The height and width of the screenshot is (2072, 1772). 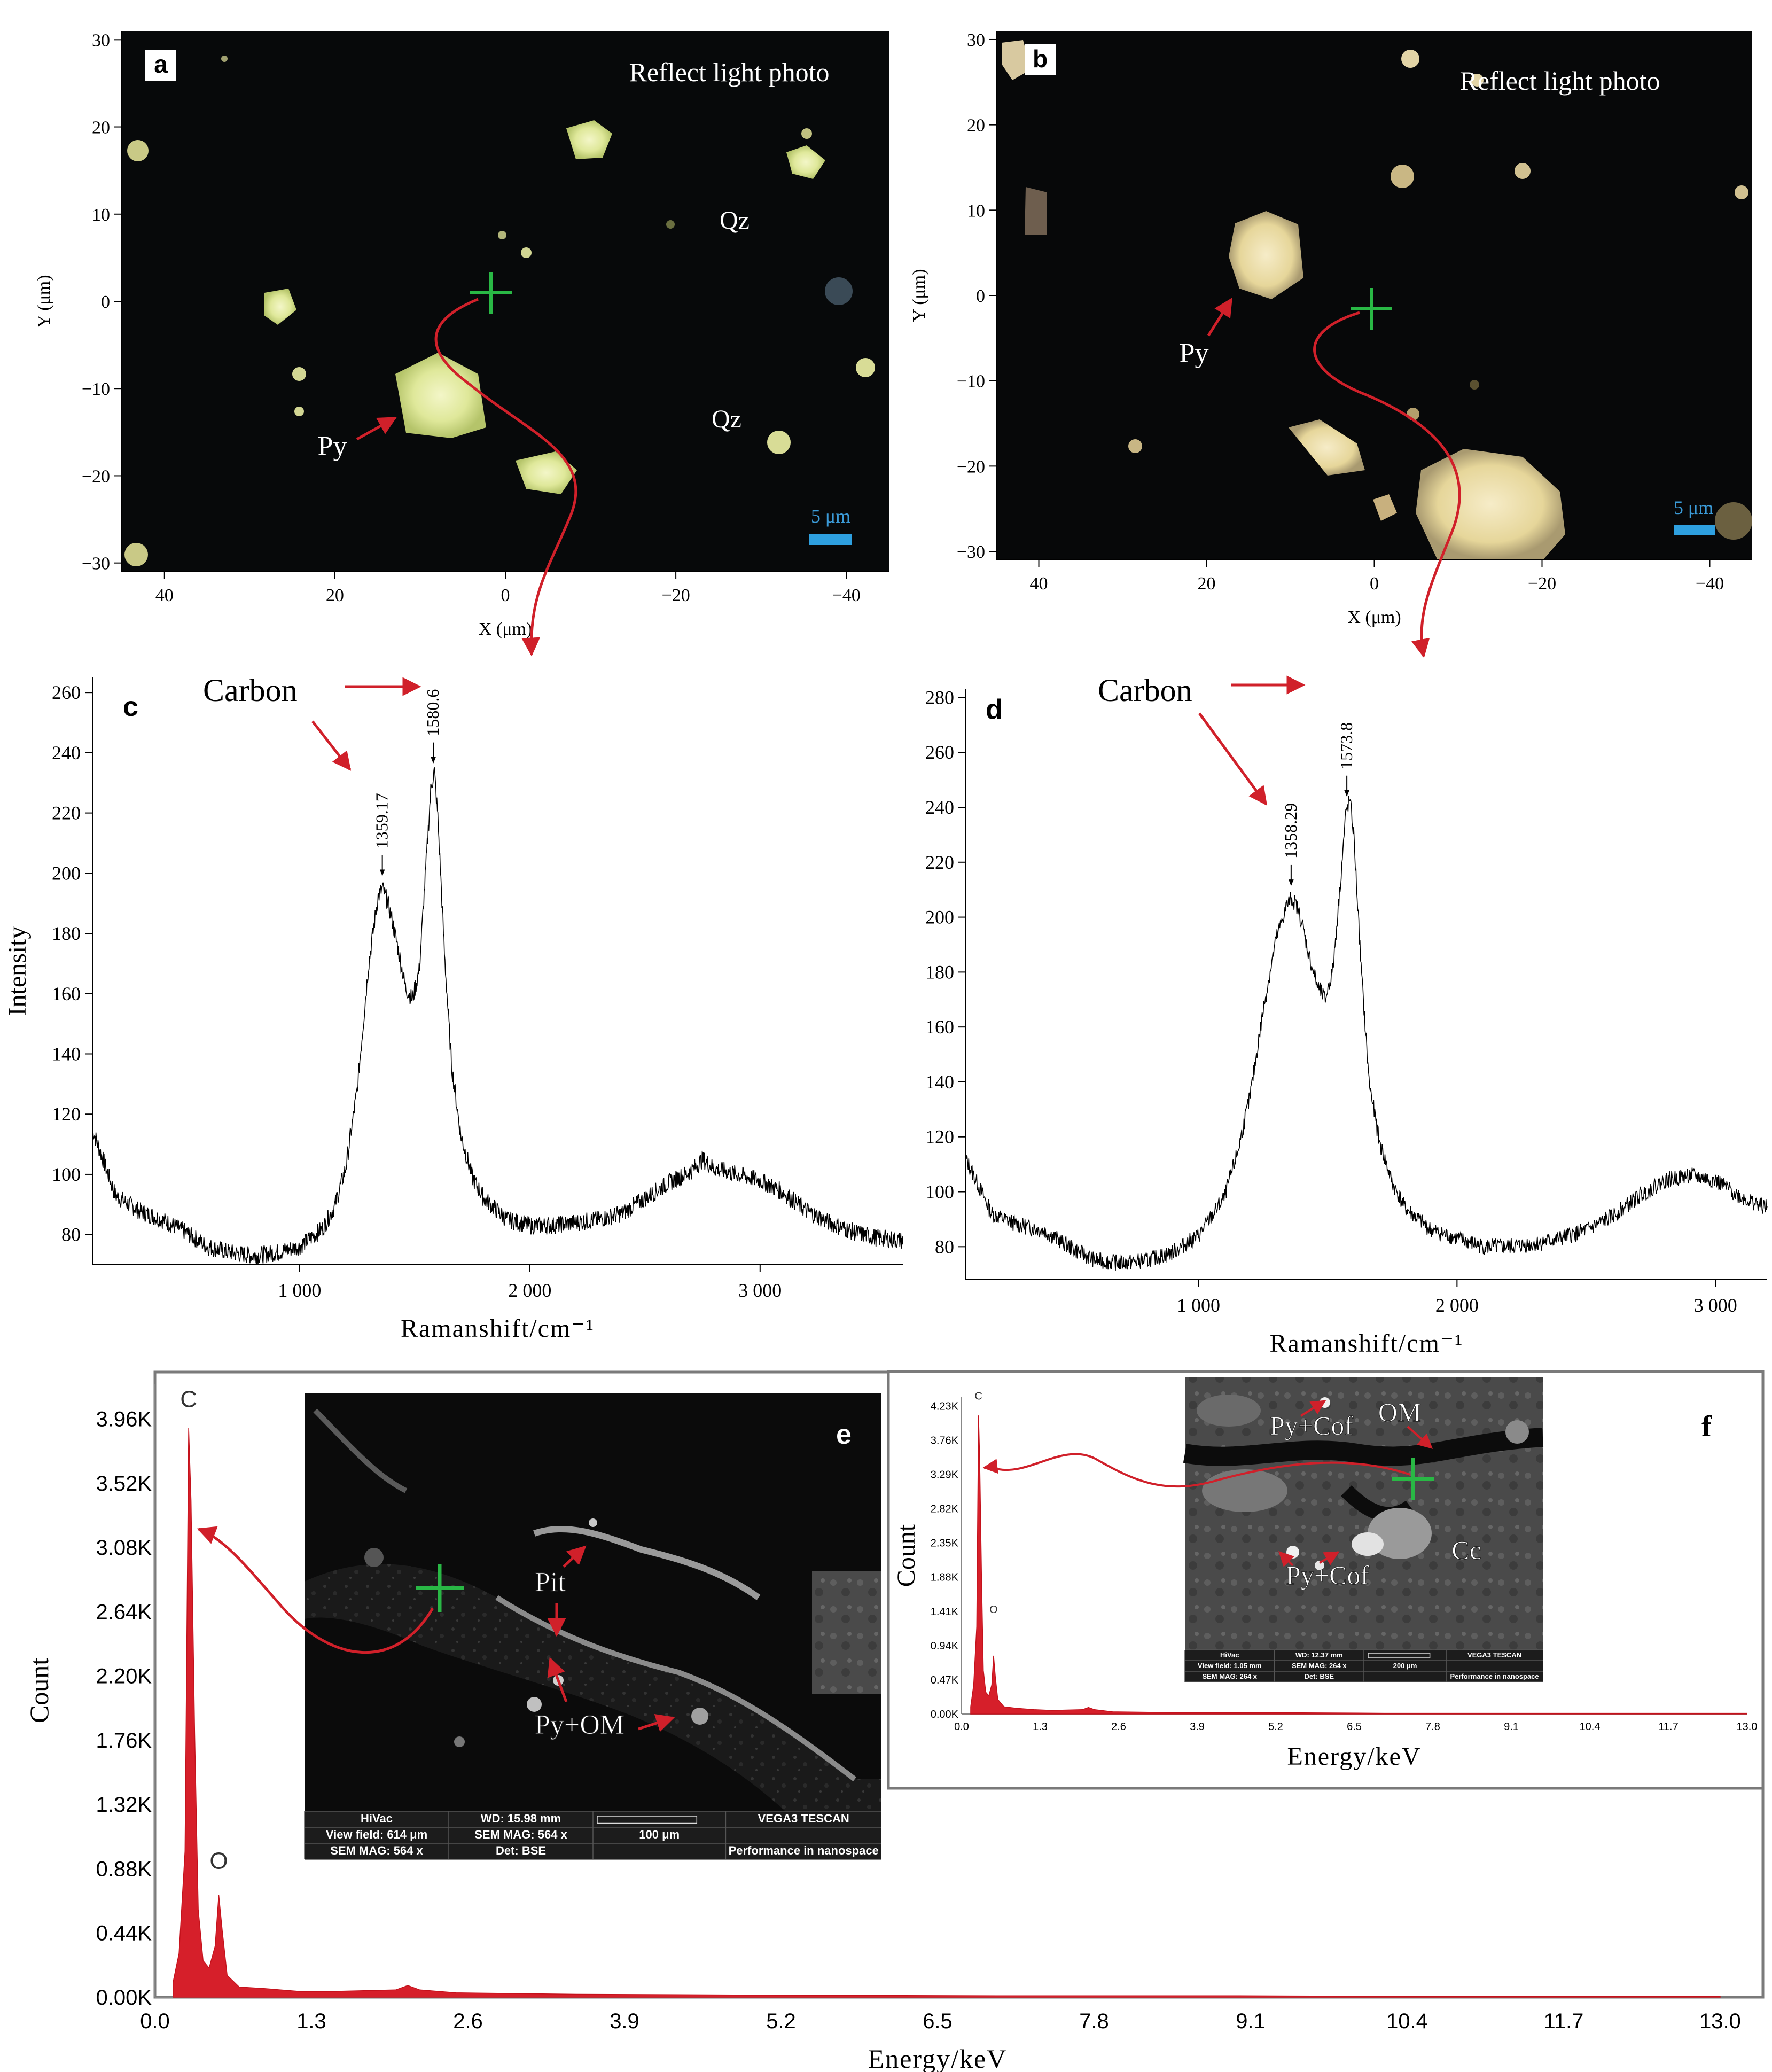 I want to click on panel-a-axes: 40 20 0 −20 −40 30 20 10 0 −10 −20 −30 X (μm) Y (μm), so click(x=461, y=335).